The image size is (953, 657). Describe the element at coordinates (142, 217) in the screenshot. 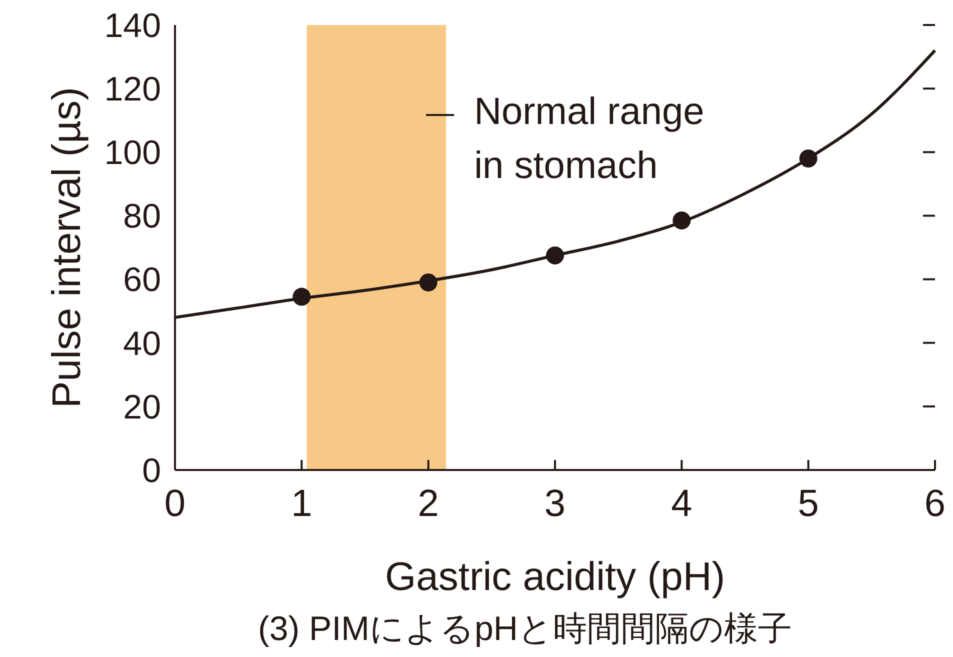

I see `y-tick-label: 80` at that location.